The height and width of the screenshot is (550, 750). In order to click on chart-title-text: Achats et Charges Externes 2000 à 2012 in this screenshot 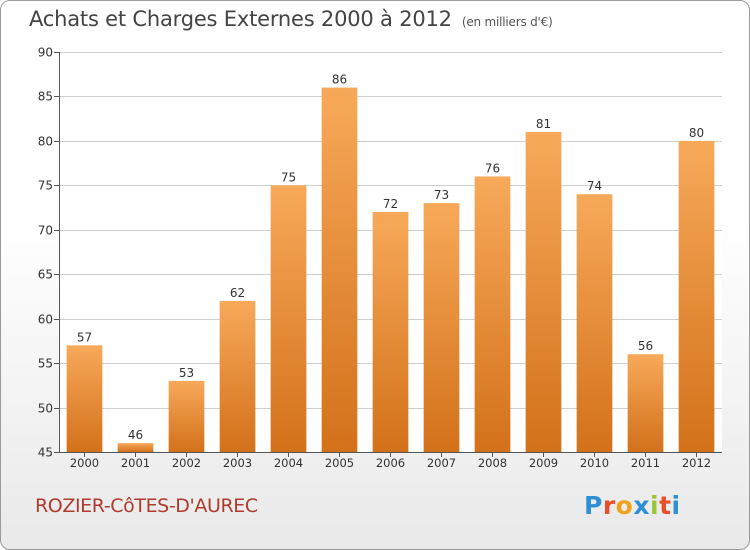, I will do `click(240, 19)`.